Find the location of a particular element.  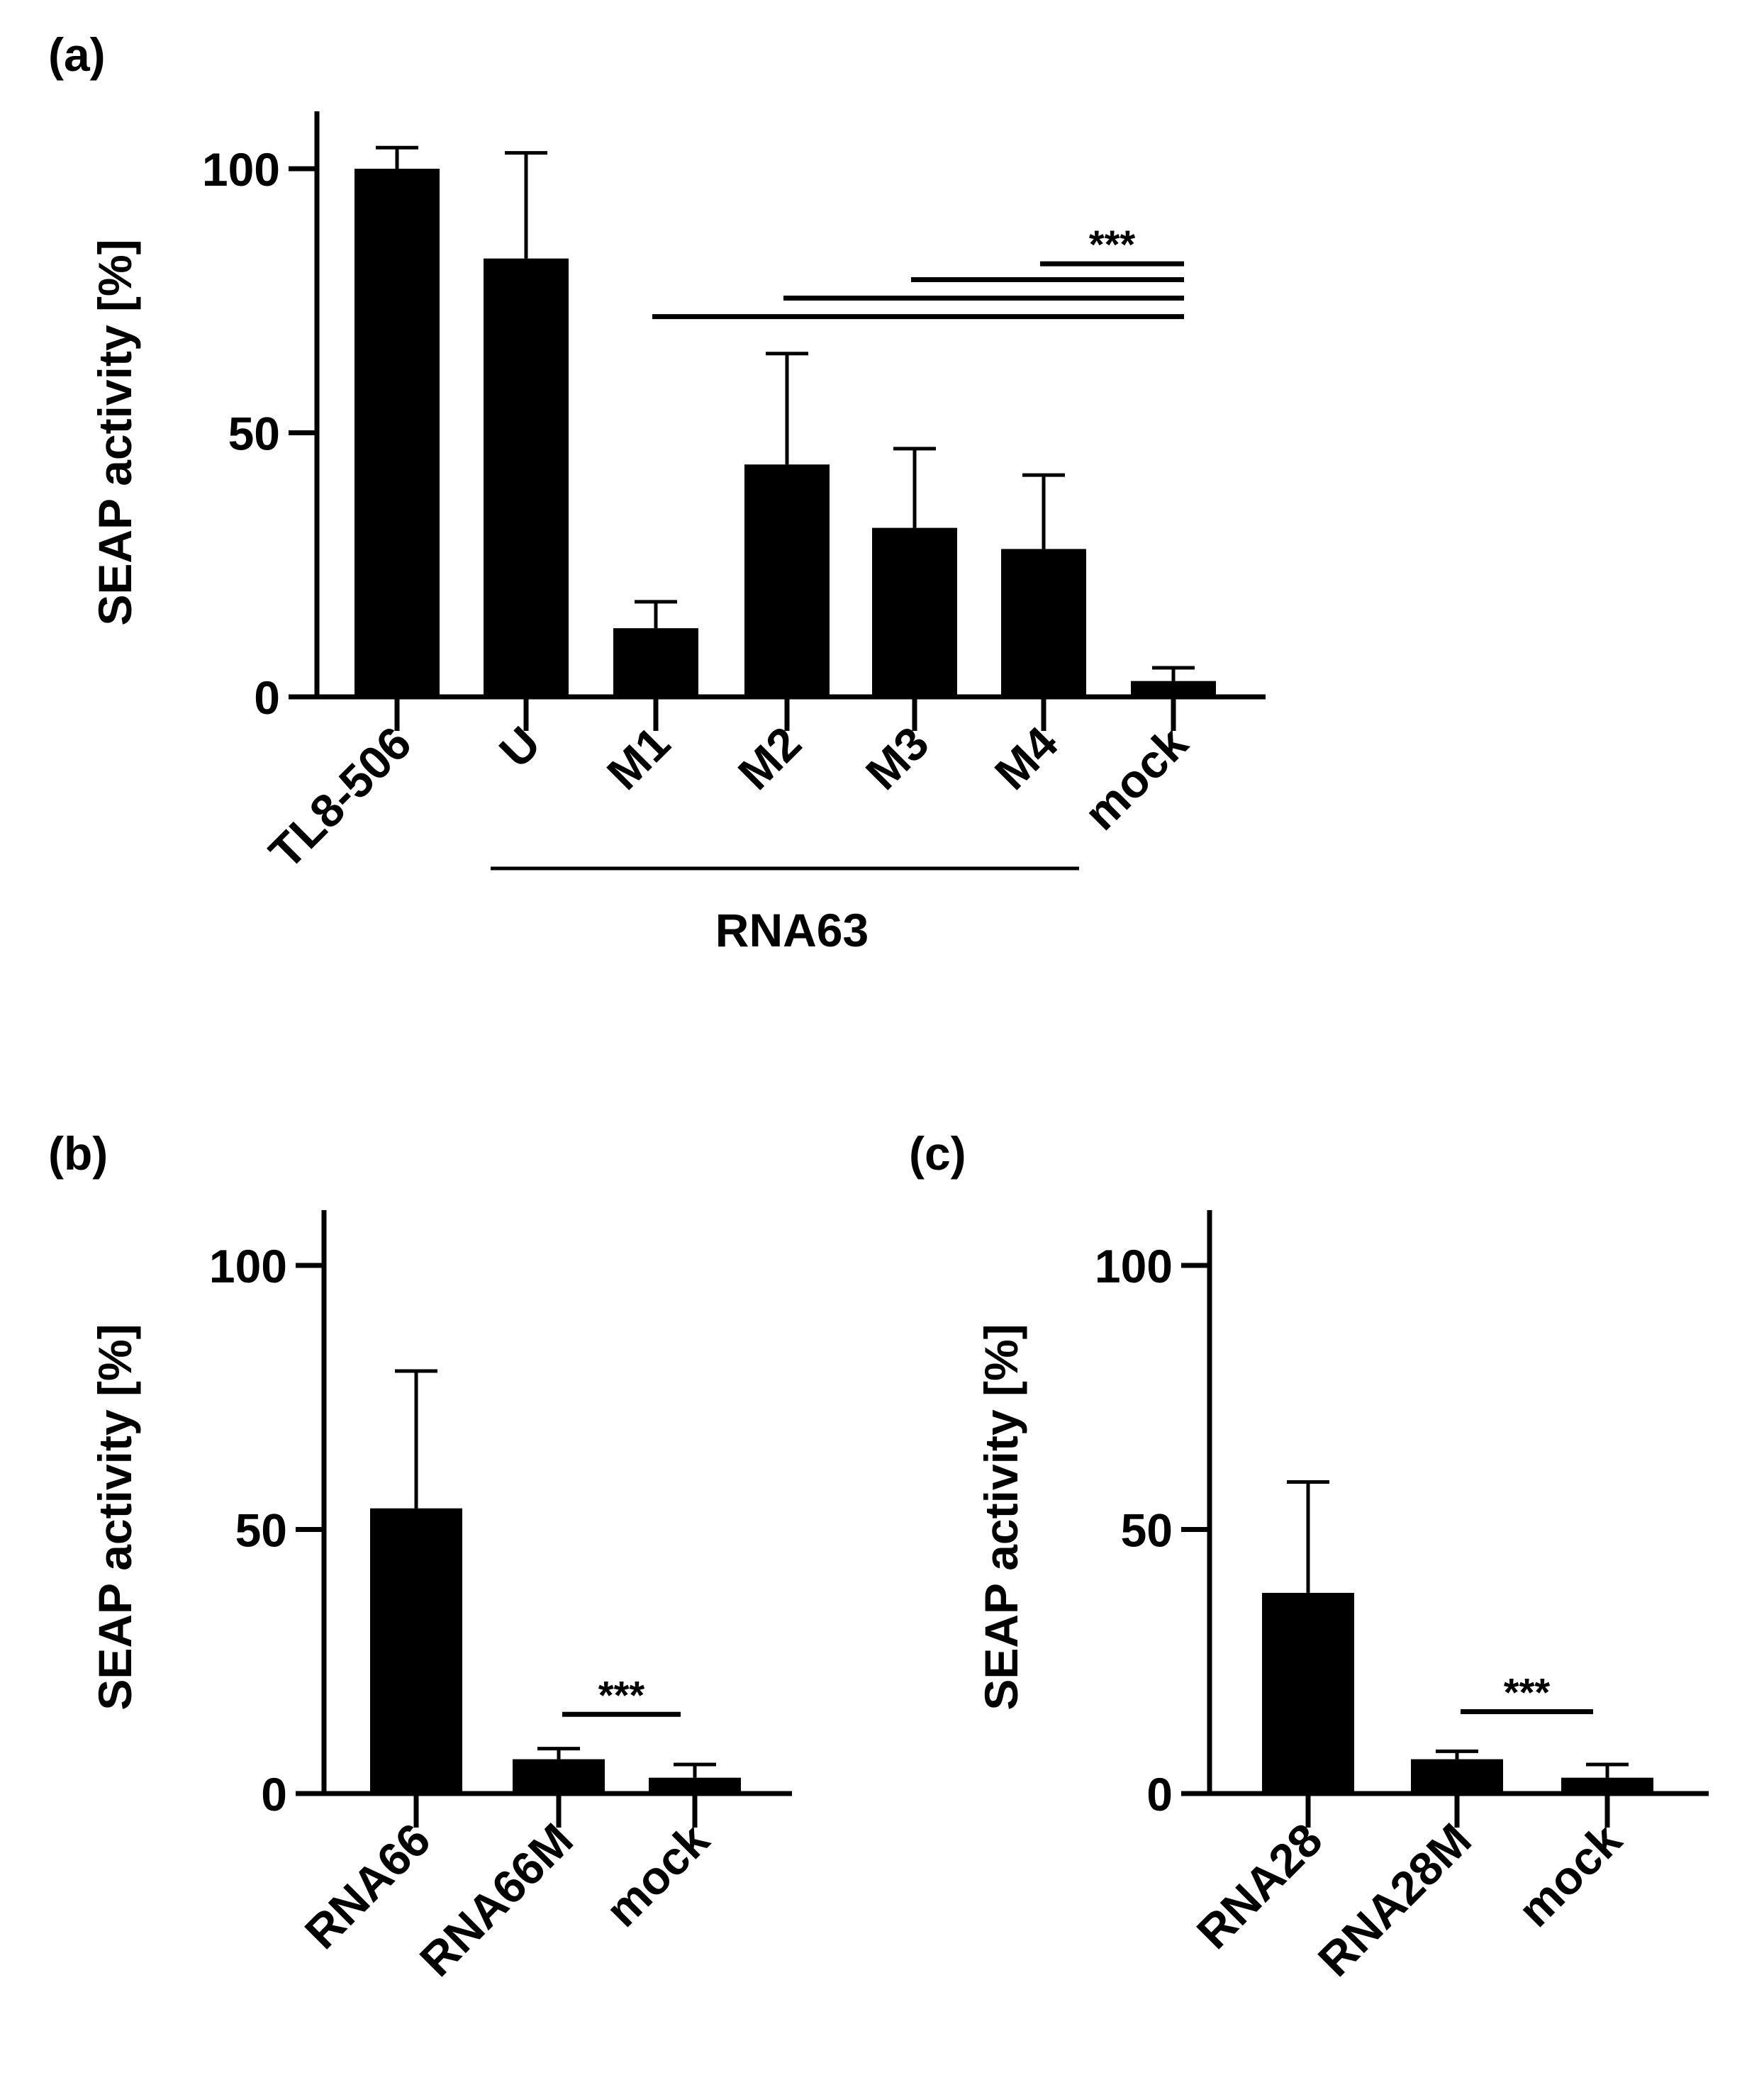

x-tick-label: RNA66M is located at coordinates (496, 1899).